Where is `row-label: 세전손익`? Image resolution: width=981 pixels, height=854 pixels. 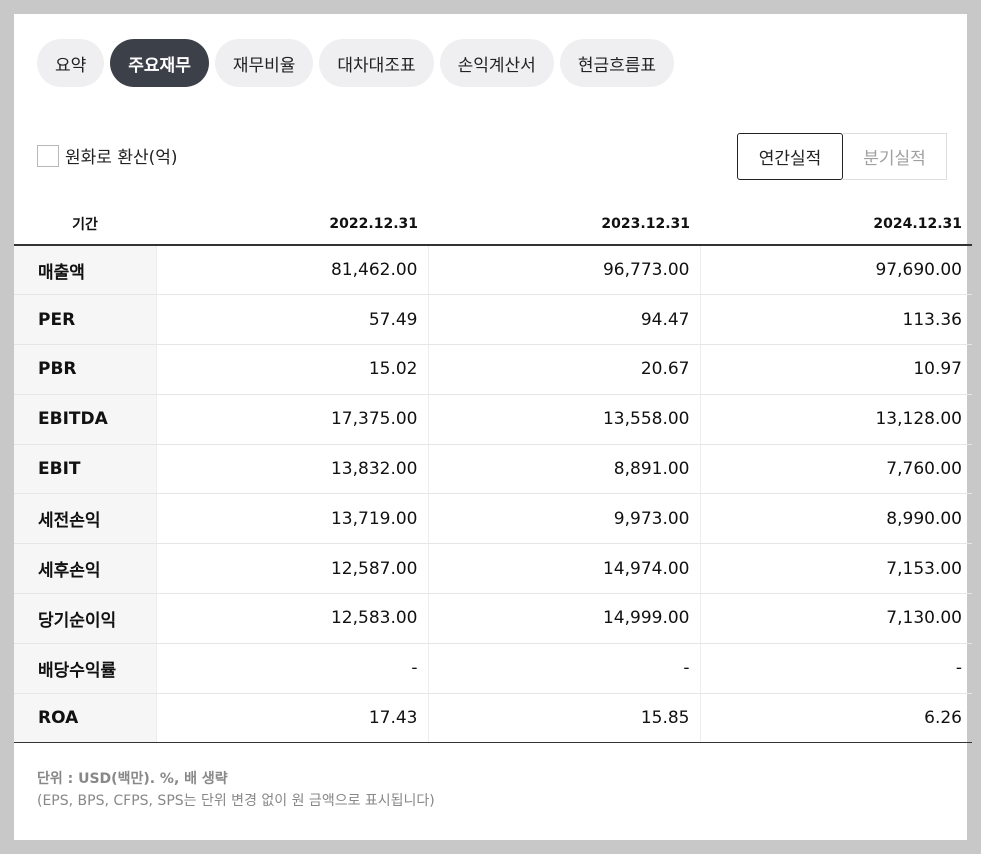
row-label: 세전손익 is located at coordinates (85, 519).